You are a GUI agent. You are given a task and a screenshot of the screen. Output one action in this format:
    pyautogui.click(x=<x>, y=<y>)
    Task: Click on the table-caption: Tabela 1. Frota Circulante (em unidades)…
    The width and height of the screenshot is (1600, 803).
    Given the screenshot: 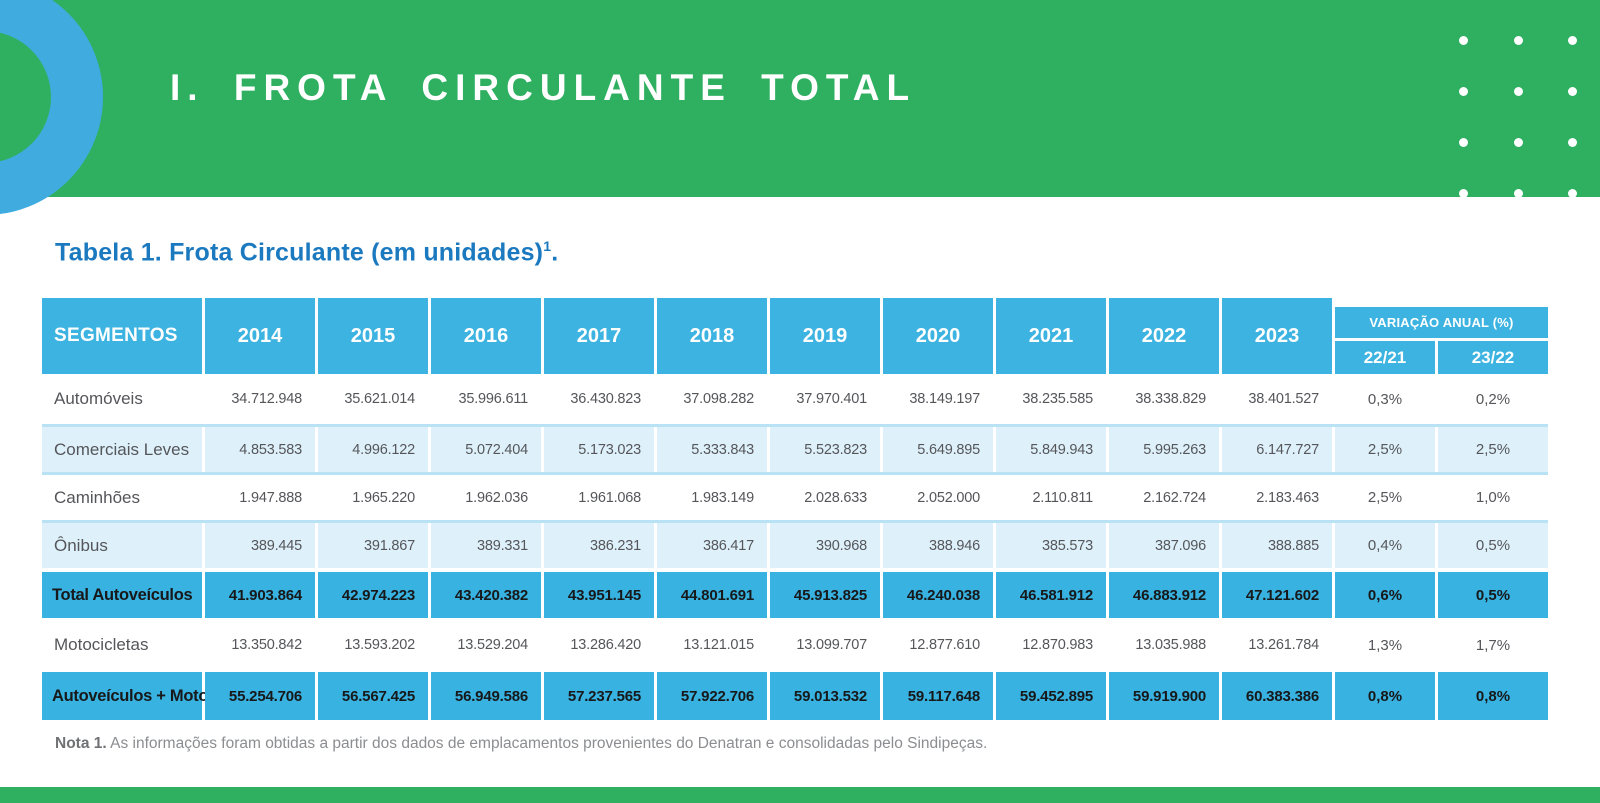 What is the action you would take?
    pyautogui.click(x=306, y=252)
    